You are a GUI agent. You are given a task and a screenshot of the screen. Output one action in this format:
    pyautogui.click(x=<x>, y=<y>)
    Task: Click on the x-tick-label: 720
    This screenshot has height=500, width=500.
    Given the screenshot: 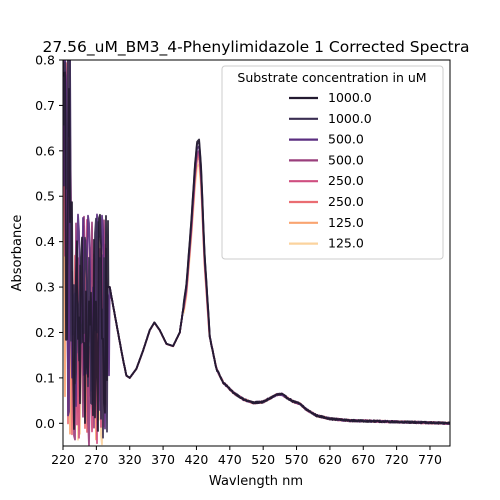 What is the action you would take?
    pyautogui.click(x=397, y=459)
    